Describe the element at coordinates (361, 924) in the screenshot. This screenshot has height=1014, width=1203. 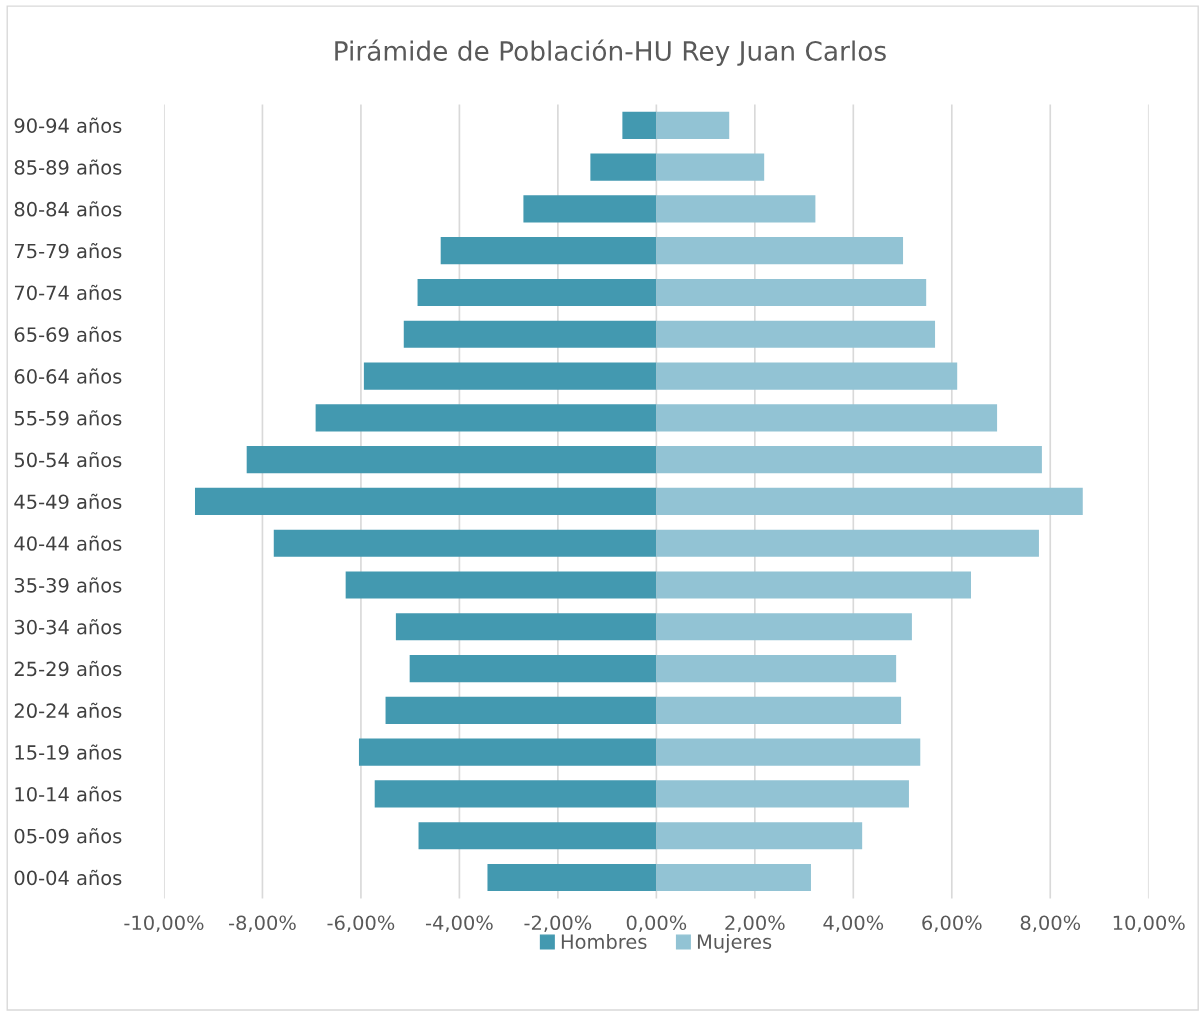
I see `x-tick-label: -6,00%` at that location.